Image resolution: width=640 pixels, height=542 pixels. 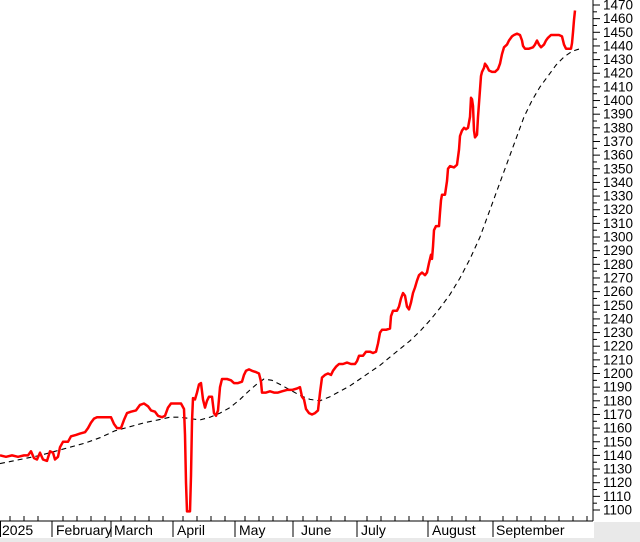 I want to click on month-label: March, so click(x=133, y=530).